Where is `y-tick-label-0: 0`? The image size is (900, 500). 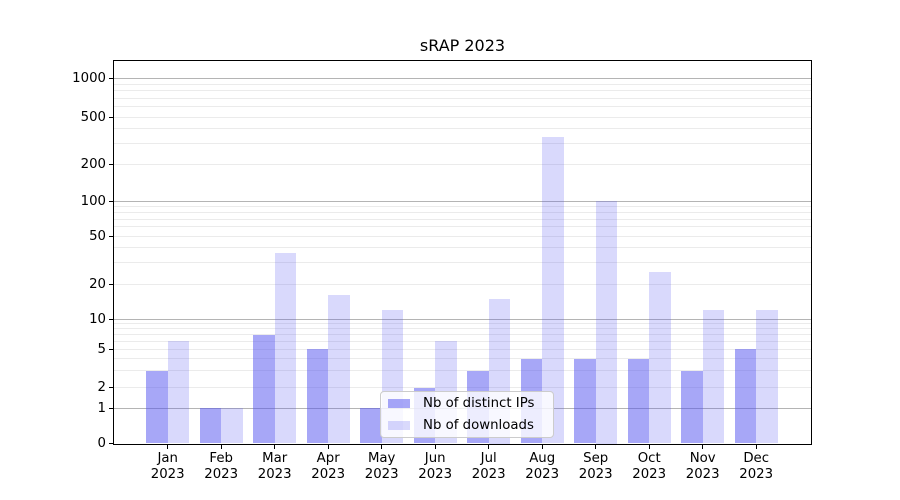
y-tick-label-0: 0 is located at coordinates (101, 443).